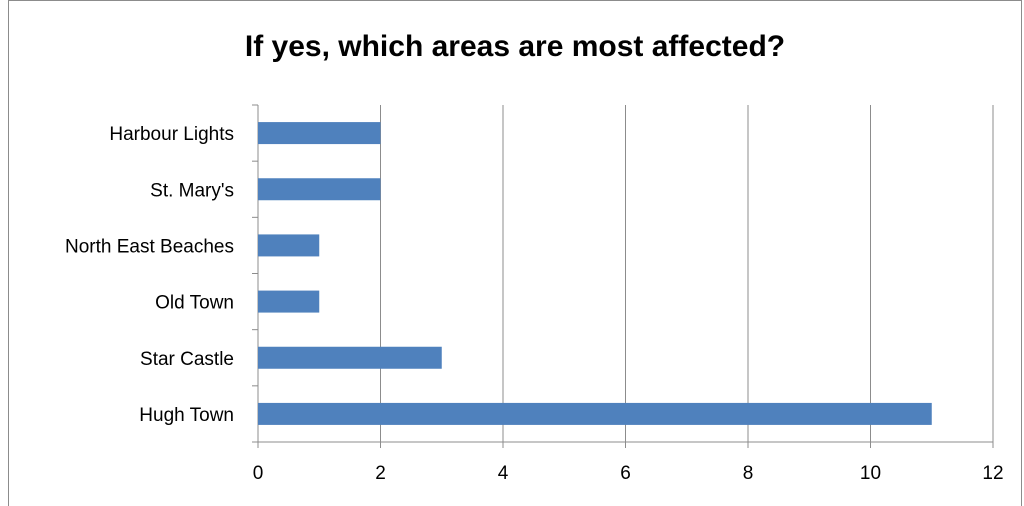 Image resolution: width=1024 pixels, height=506 pixels. What do you see at coordinates (258, 473) in the screenshot?
I see `x-tick-label: 0` at bounding box center [258, 473].